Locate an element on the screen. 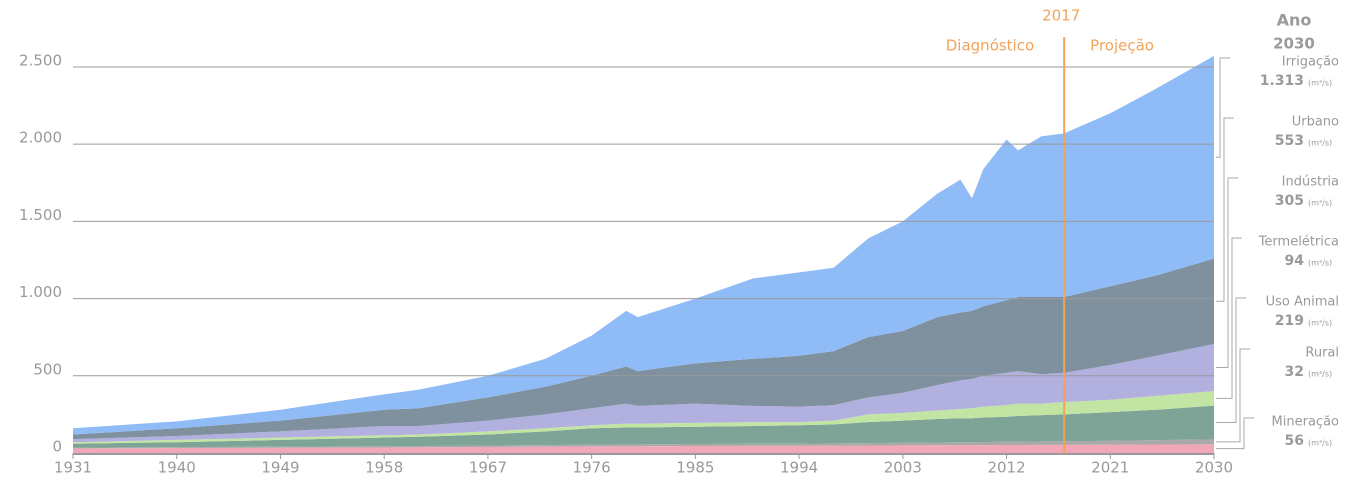 The height and width of the screenshot is (489, 1365). x-tick-label: 1958 is located at coordinates (384, 468).